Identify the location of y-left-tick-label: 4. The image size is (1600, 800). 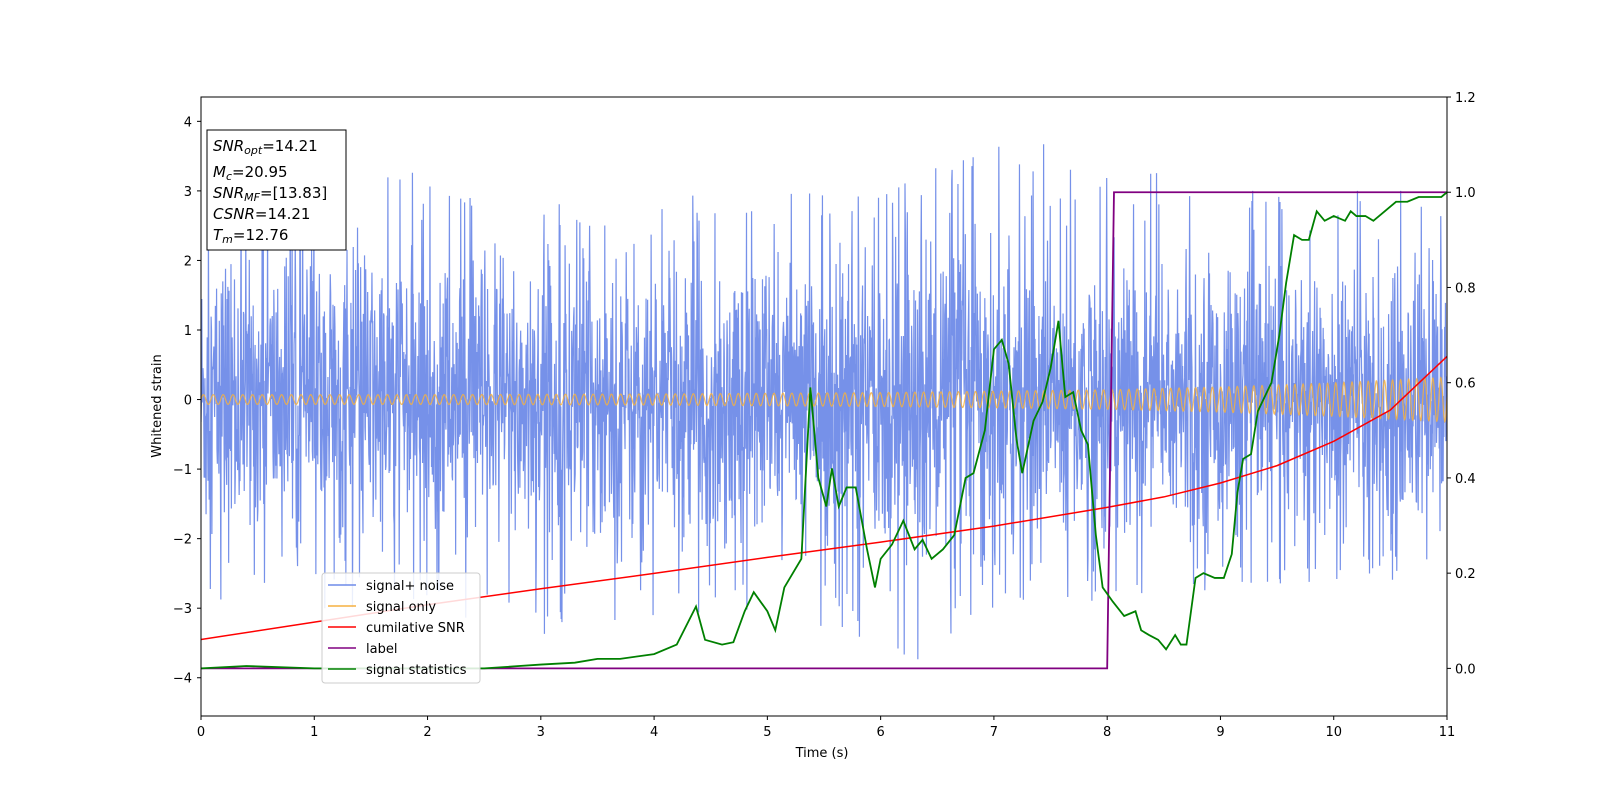
(188, 122).